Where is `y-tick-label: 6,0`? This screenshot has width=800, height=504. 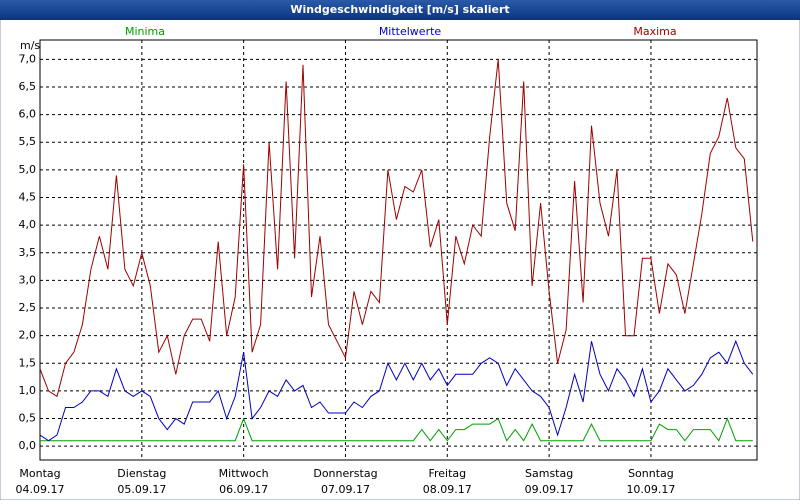 y-tick-label: 6,0 is located at coordinates (28, 114).